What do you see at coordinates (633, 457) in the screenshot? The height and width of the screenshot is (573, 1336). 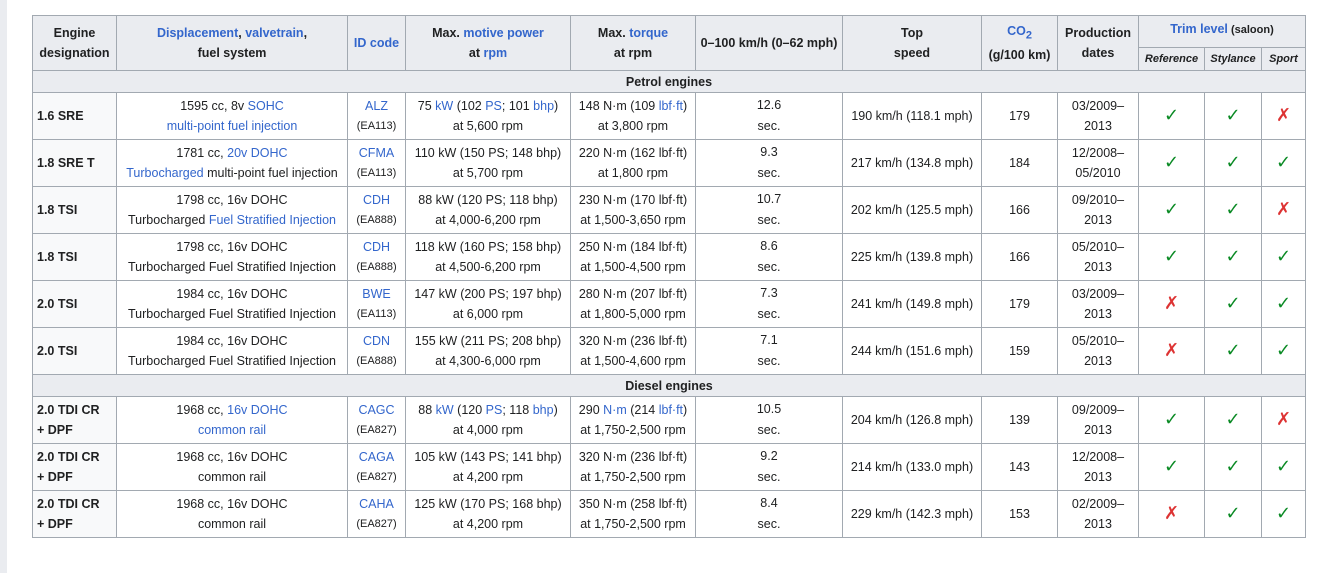 I see `torque-value: 320 N·m (236 lbf·ft)` at bounding box center [633, 457].